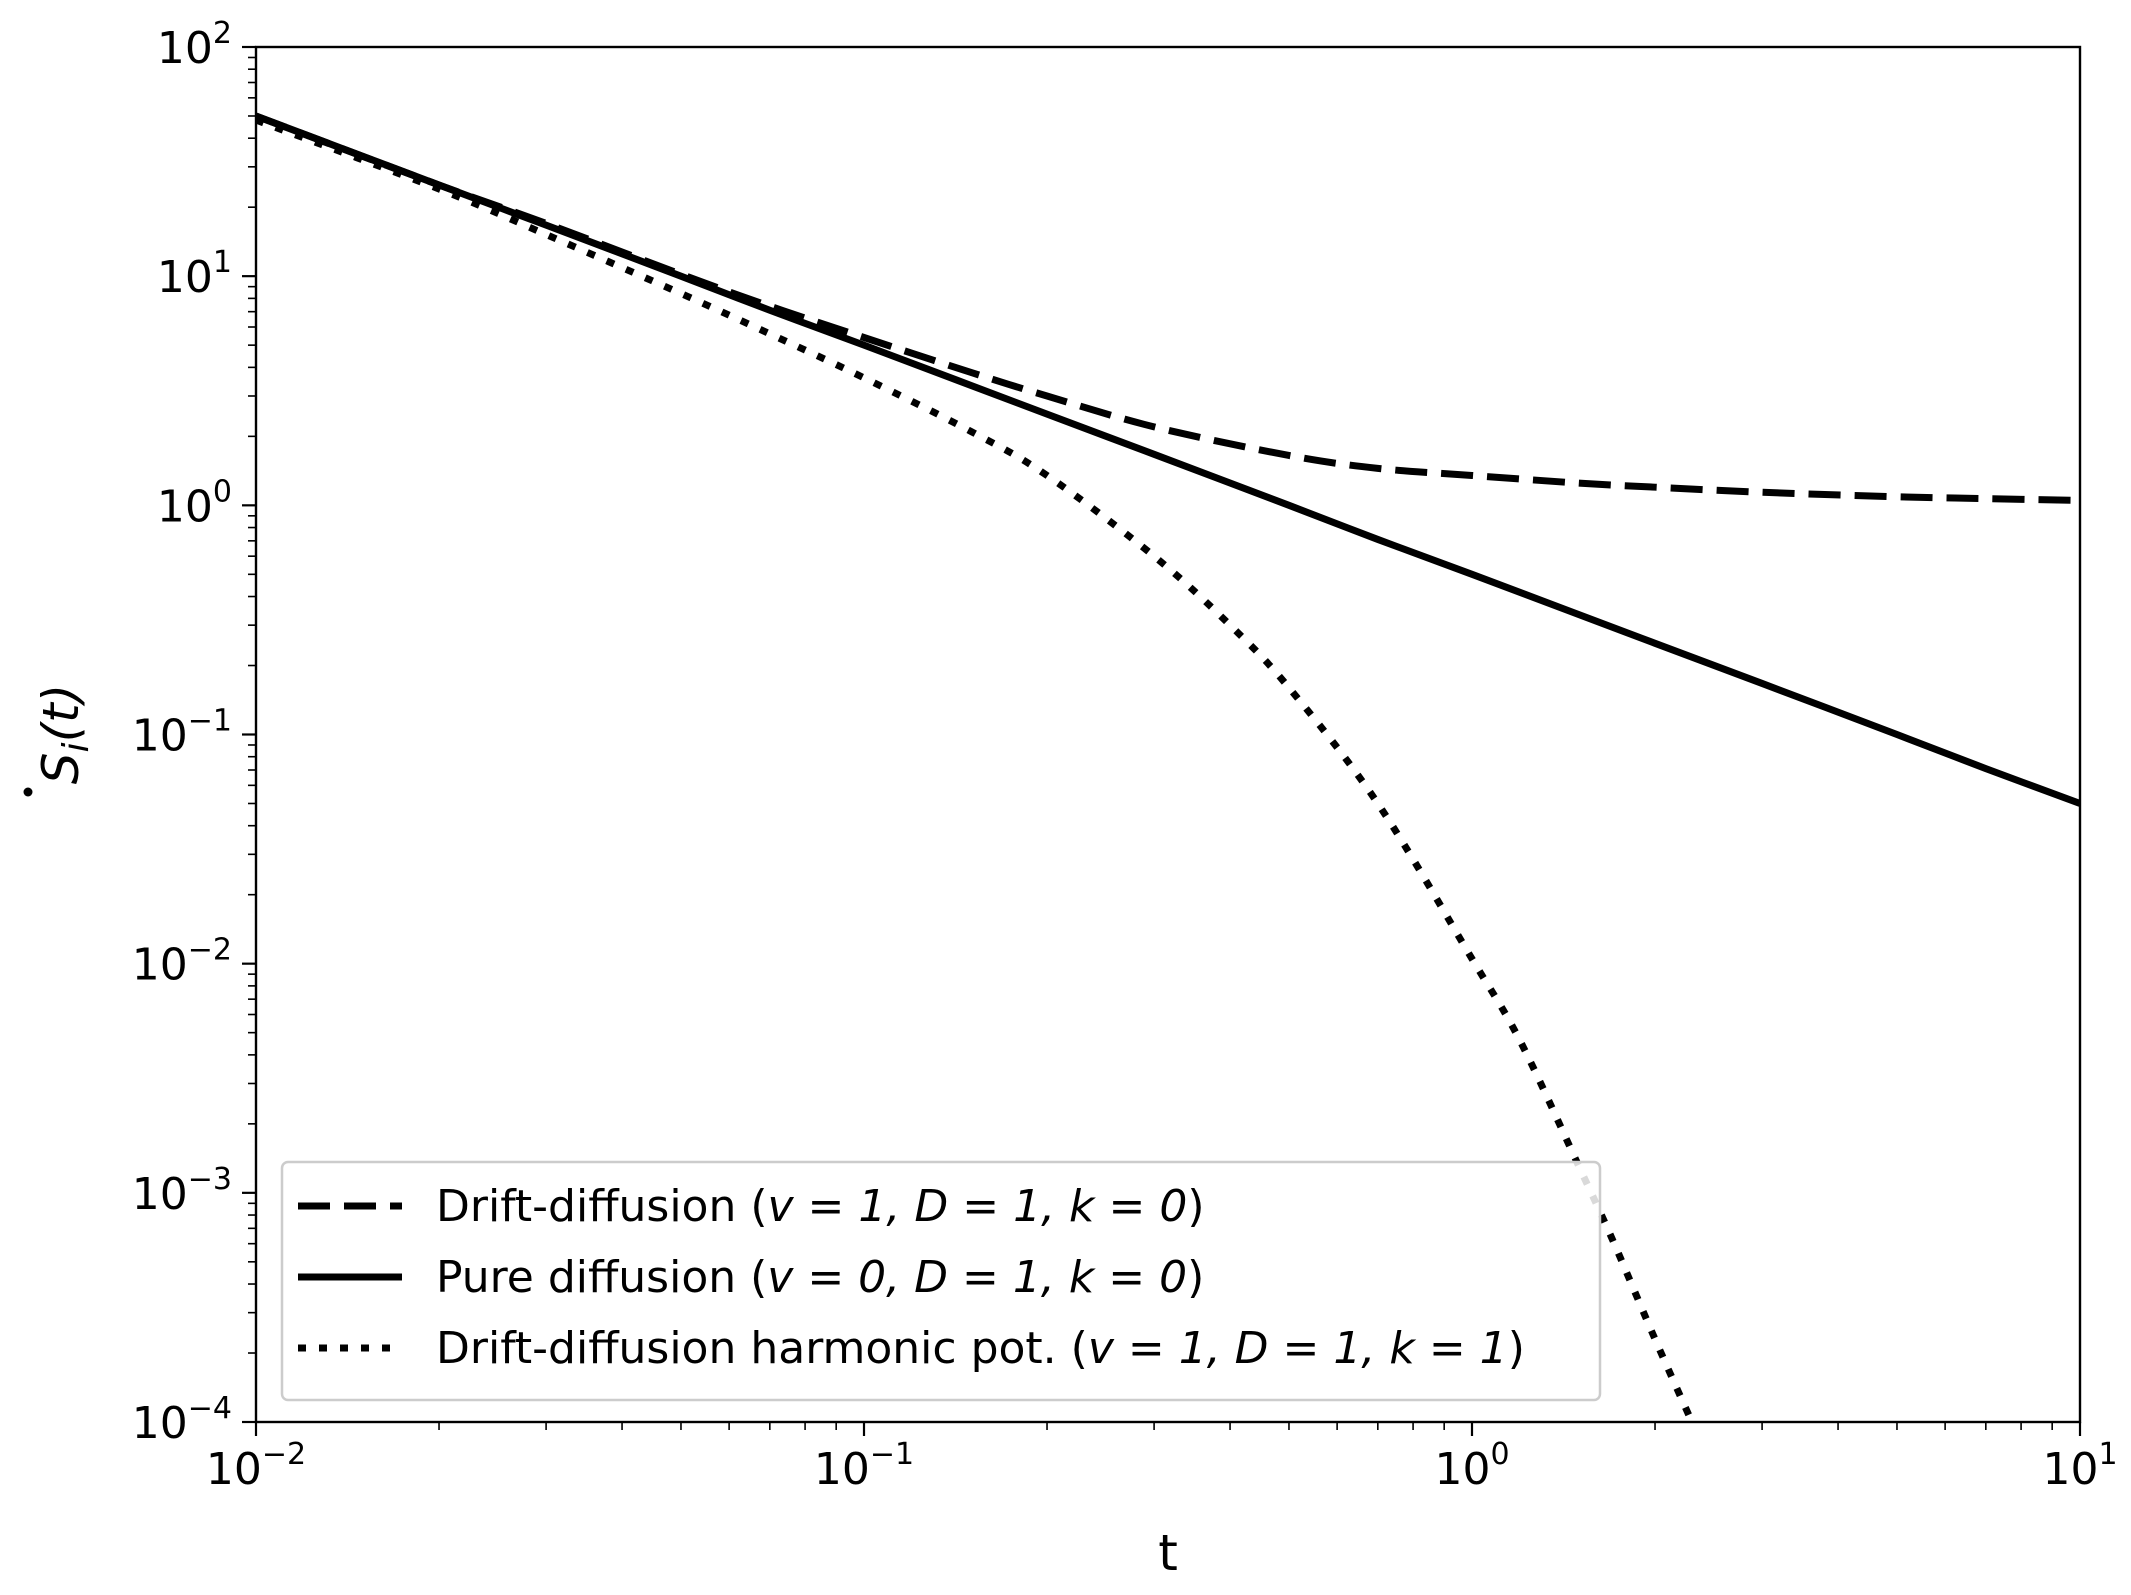 The image size is (2131, 1595). I want to click on y-axis-label: Si(t), so click(60, 740).